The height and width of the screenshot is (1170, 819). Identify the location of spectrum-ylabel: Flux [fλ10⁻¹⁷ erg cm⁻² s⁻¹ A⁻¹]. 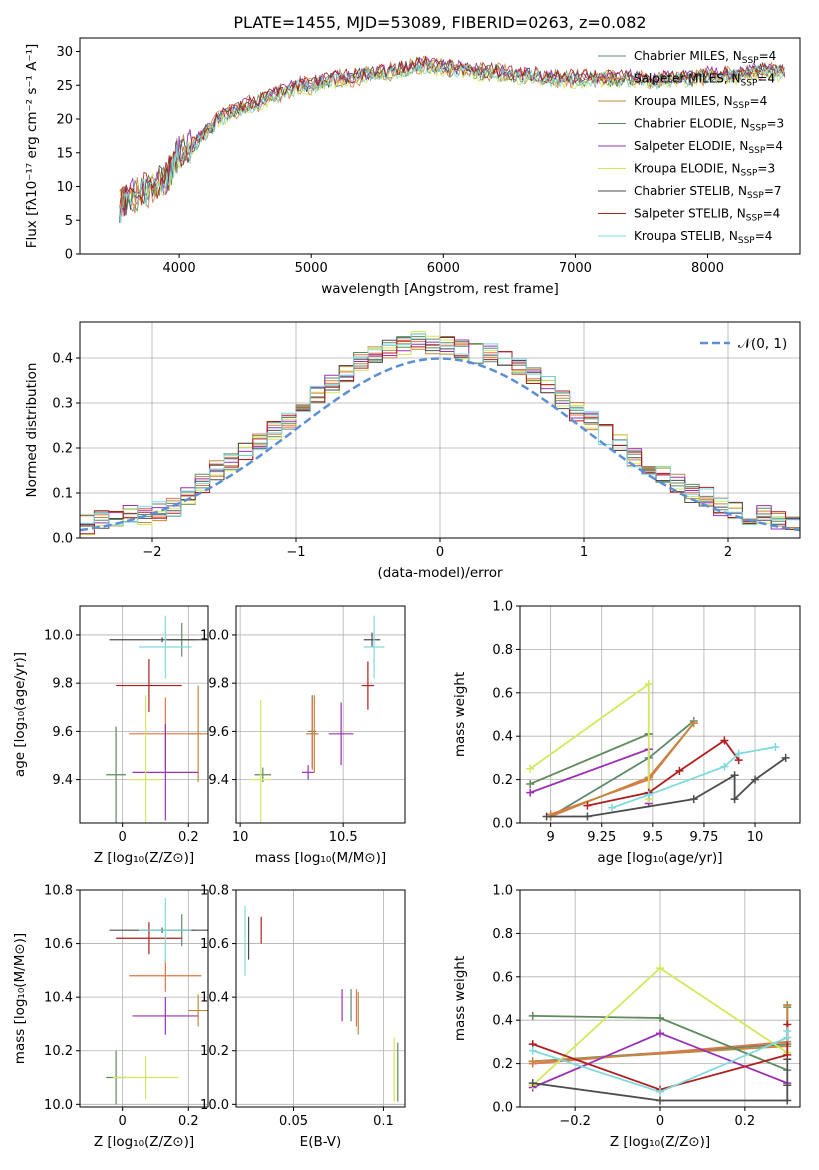
(32, 146).